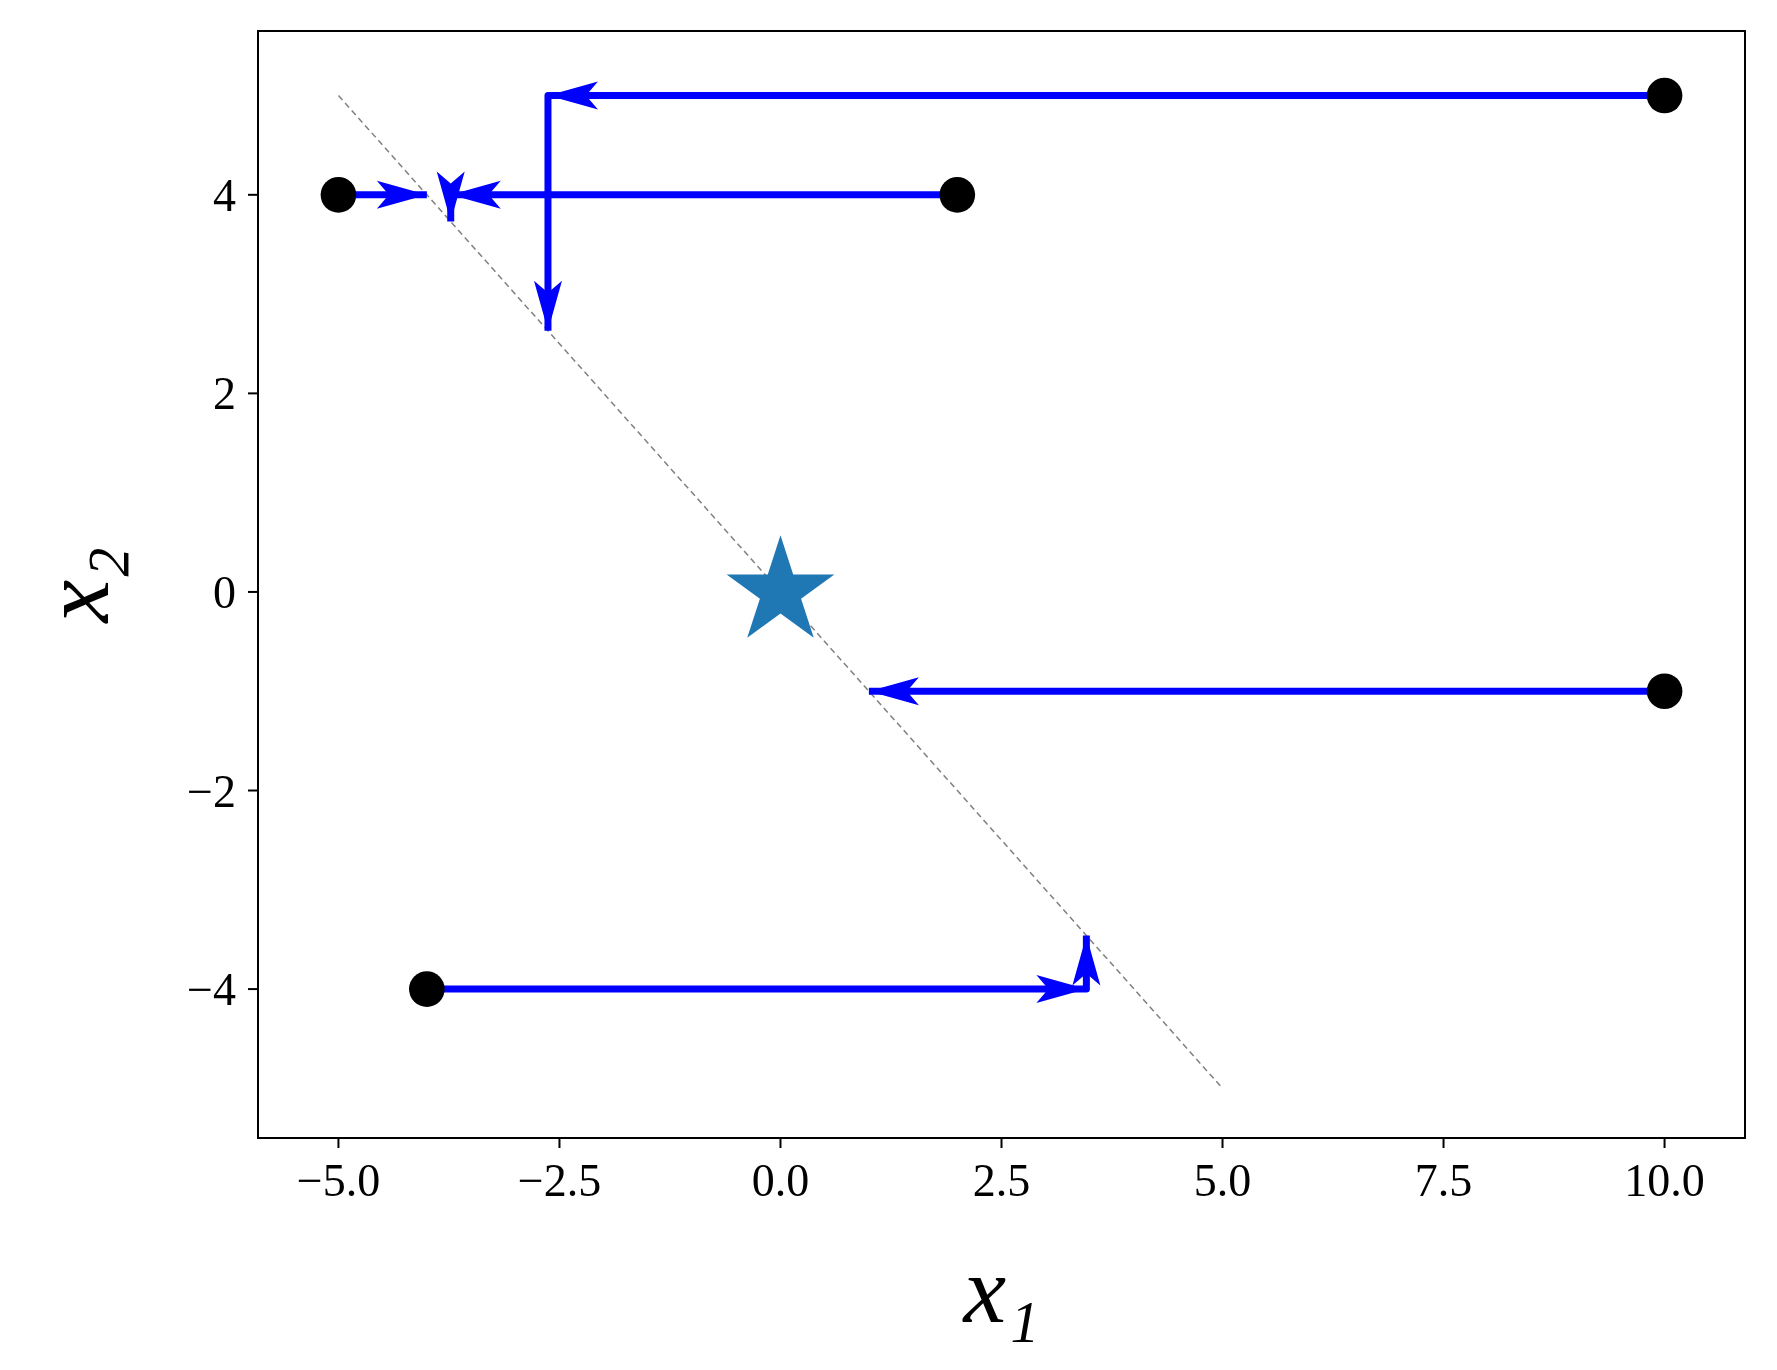  I want to click on x-axis-title: x₁, so click(1000, 1289).